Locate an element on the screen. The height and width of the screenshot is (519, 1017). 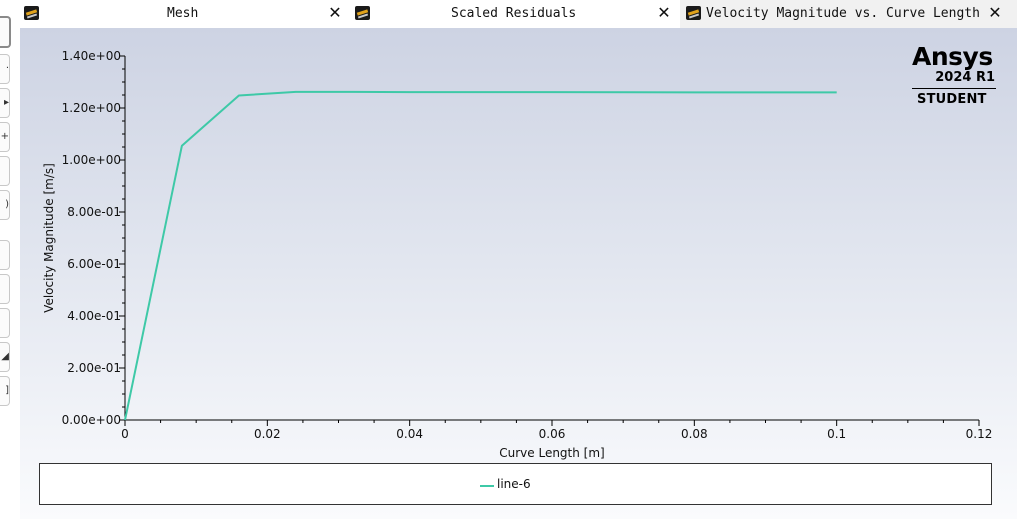
rotate-icon: ) is located at coordinates (5, 205).